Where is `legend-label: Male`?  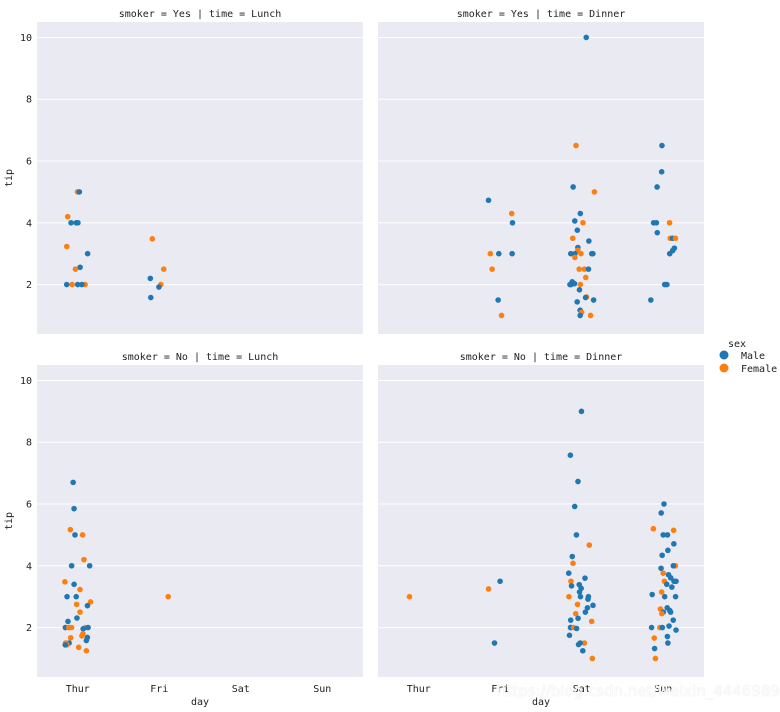
legend-label: Male is located at coordinates (753, 356).